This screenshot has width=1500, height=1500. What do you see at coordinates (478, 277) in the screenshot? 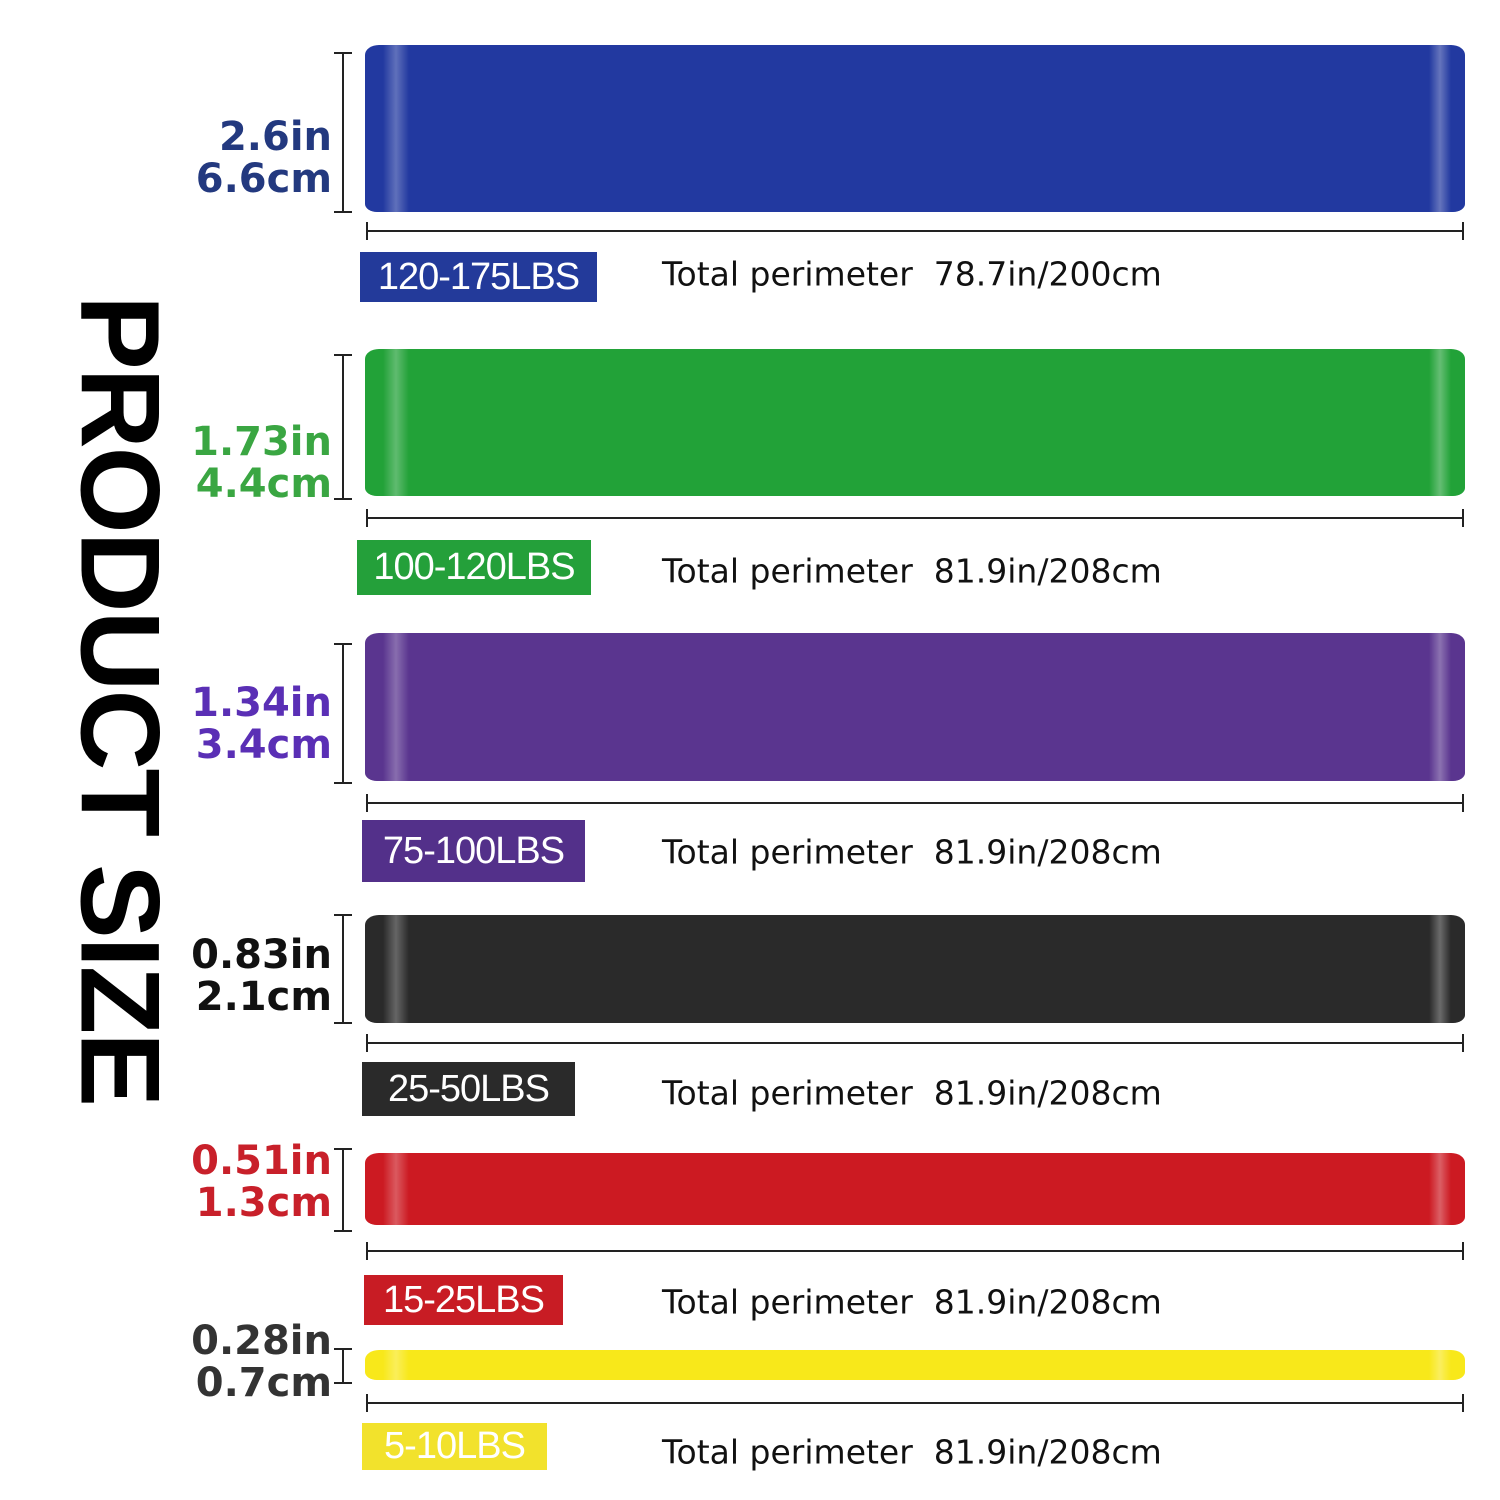
I see `resistance-badge: 120-175LBS` at bounding box center [478, 277].